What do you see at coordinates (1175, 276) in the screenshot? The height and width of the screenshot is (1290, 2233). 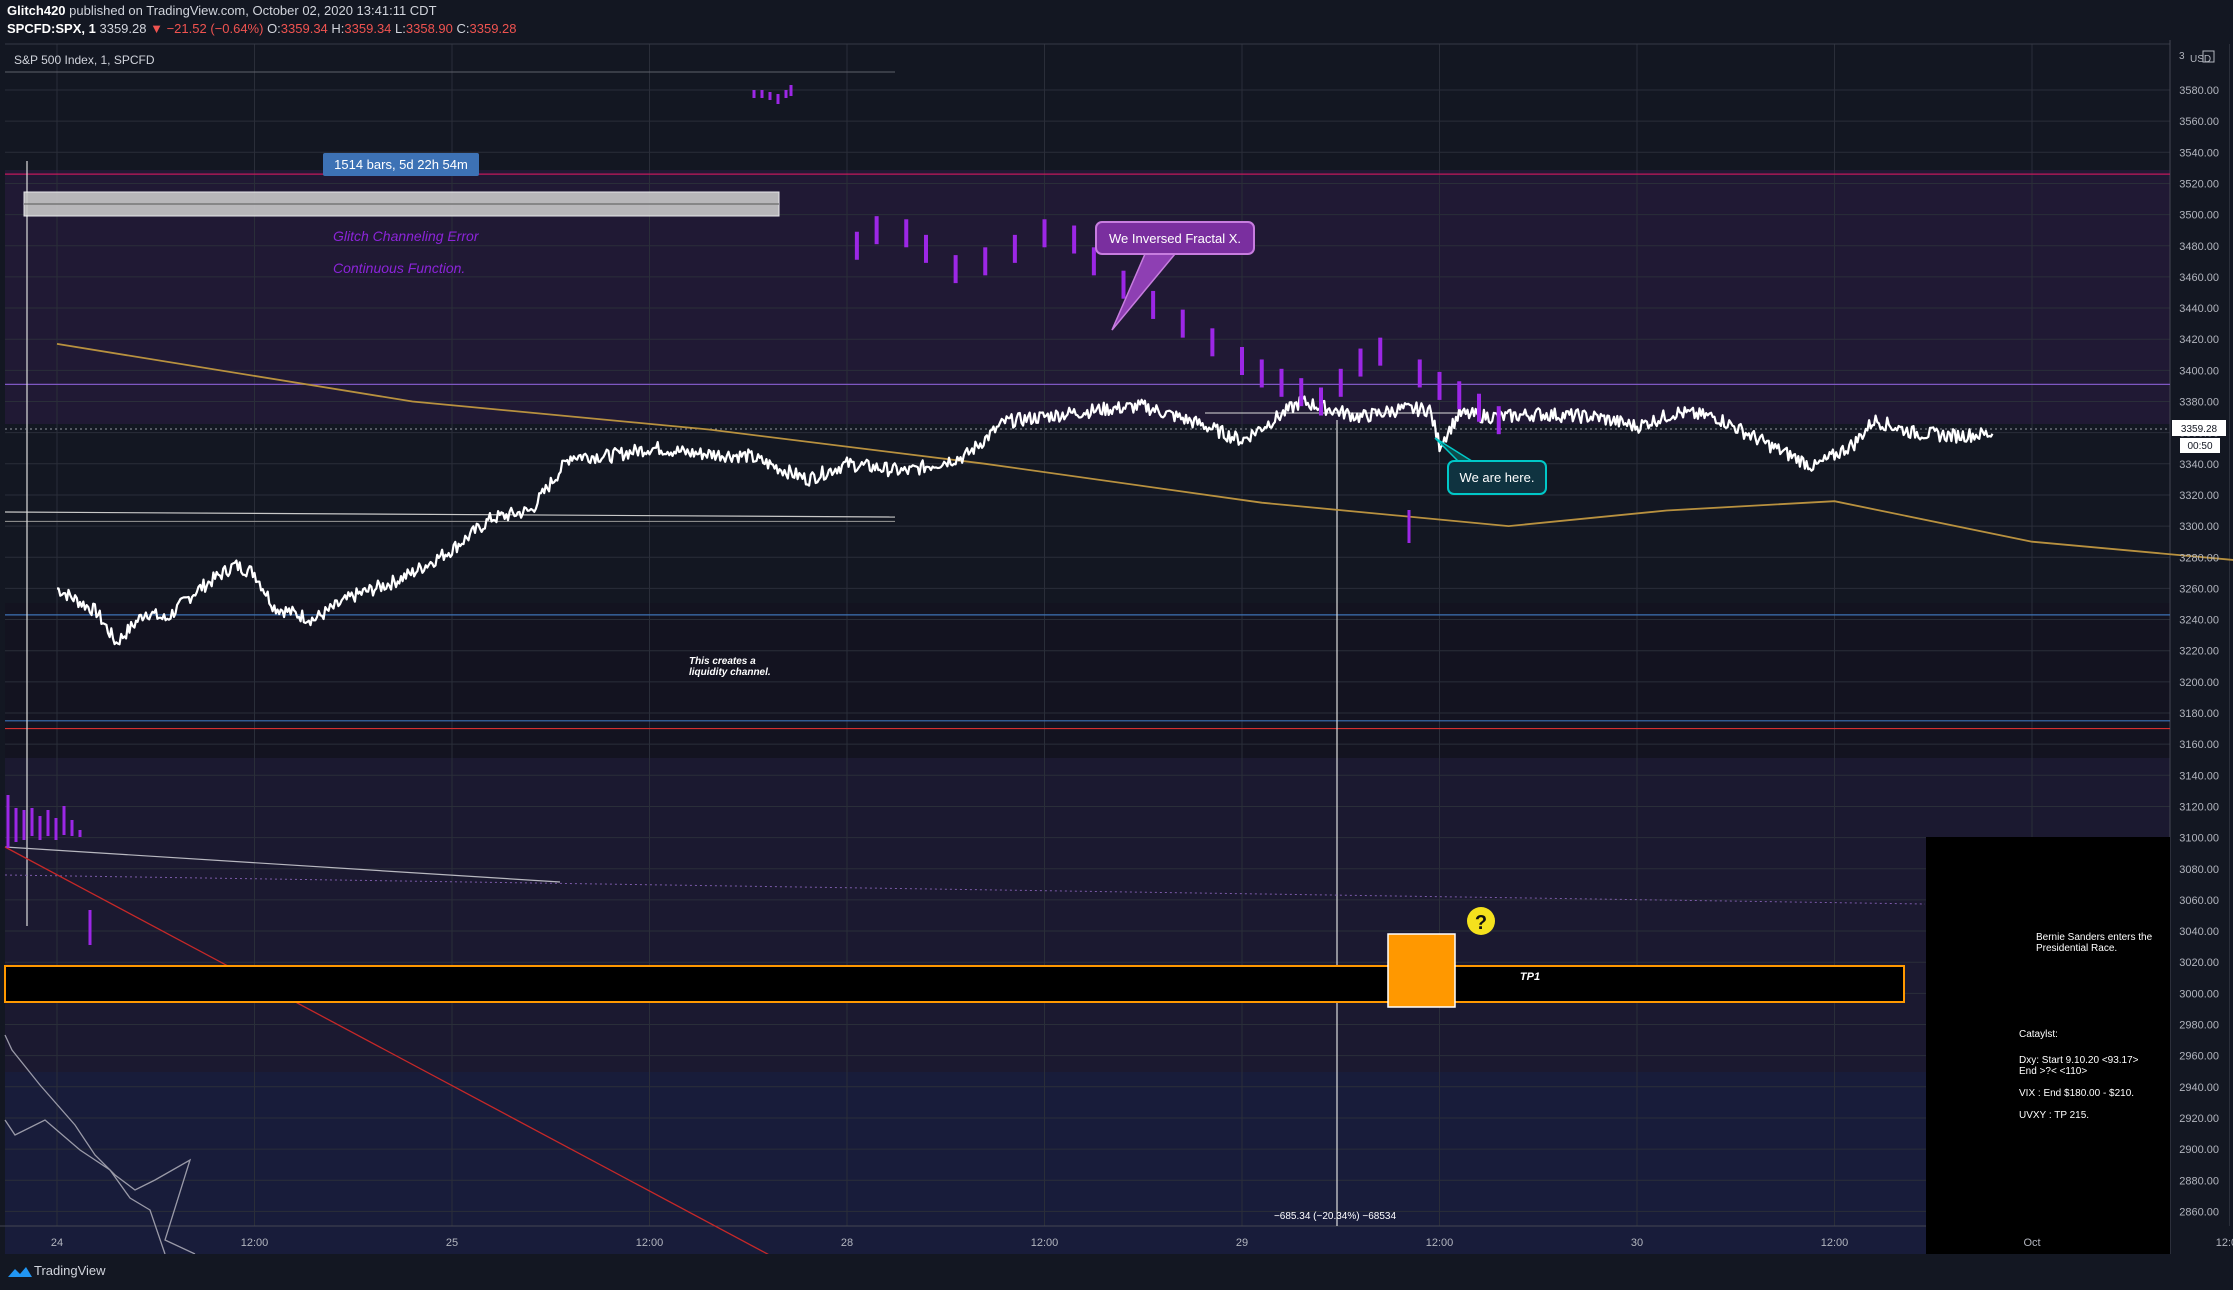 I see `fractal-callout: We Inversed Fractal X.` at bounding box center [1175, 276].